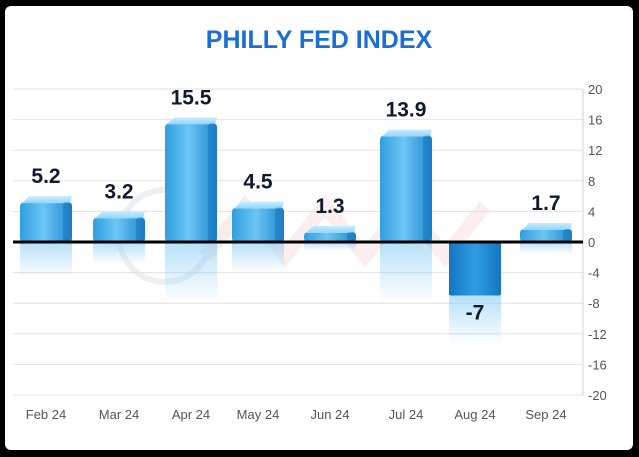 Image resolution: width=639 pixels, height=457 pixels. Describe the element at coordinates (594, 303) in the screenshot. I see `y-tick-label: -8` at that location.